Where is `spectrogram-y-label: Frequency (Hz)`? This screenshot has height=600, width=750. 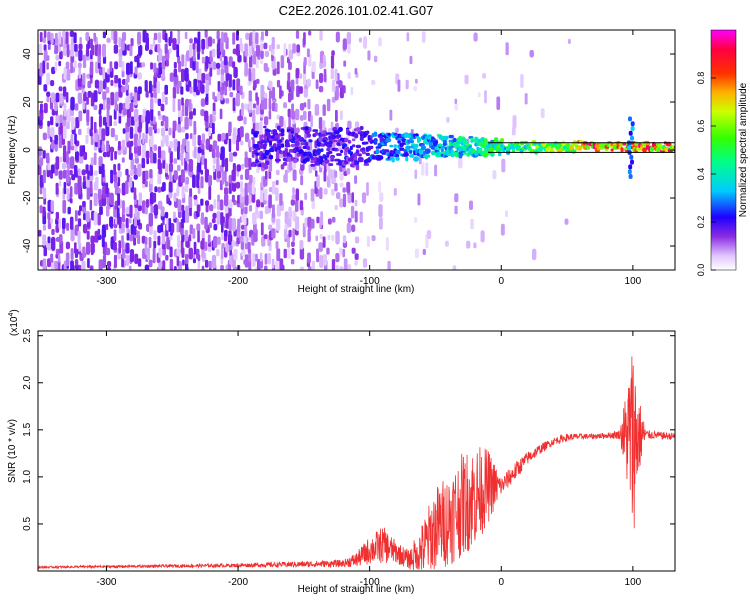
spectrogram-y-label: Frequency (Hz) is located at coordinates (12, 150).